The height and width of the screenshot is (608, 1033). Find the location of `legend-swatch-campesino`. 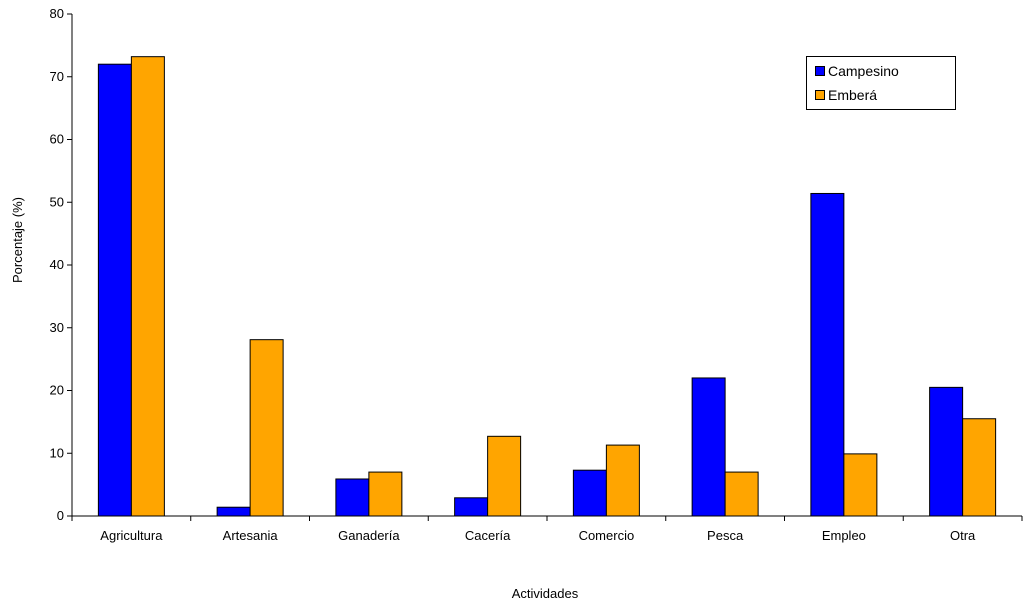

legend-swatch-campesino is located at coordinates (820, 71).